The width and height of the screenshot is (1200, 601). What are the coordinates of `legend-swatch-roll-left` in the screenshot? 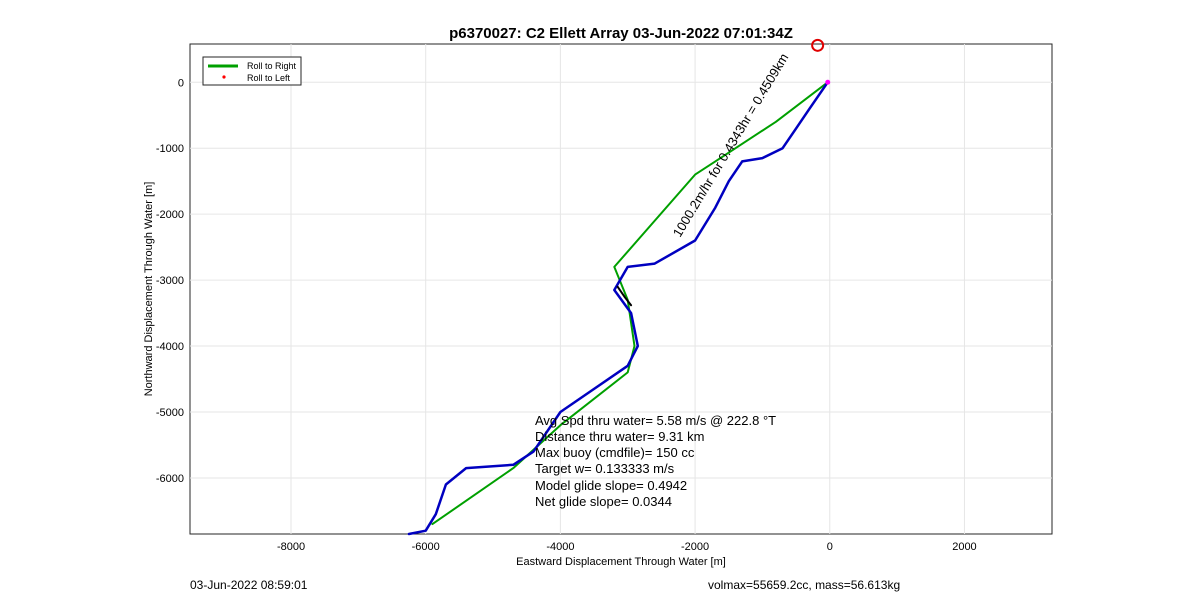 It's located at (224, 77).